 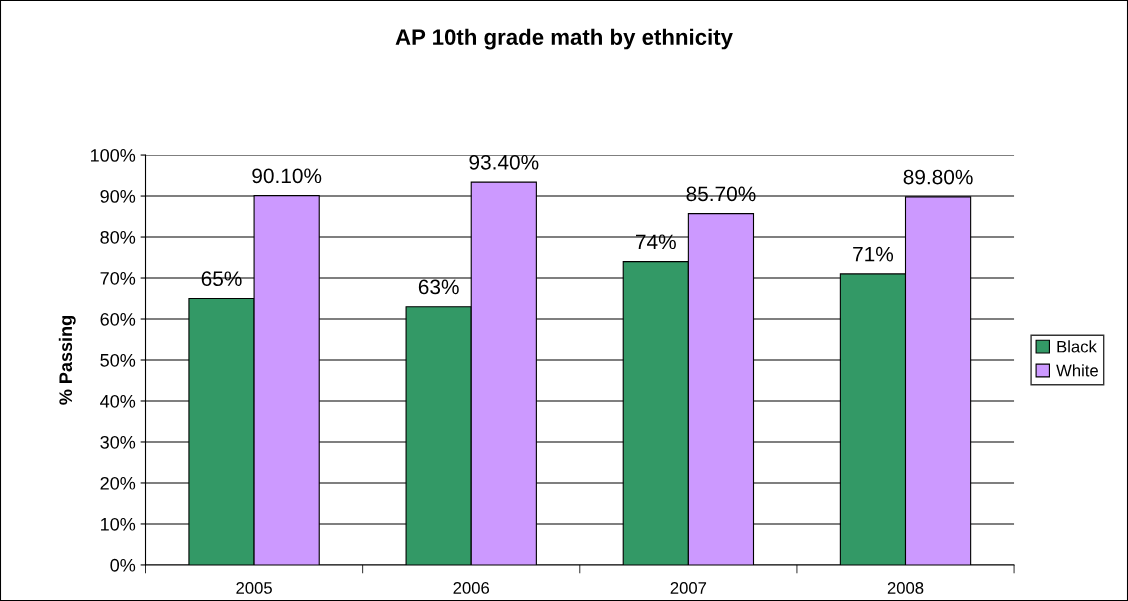 I want to click on y-tick-label: 20%, so click(x=118, y=483).